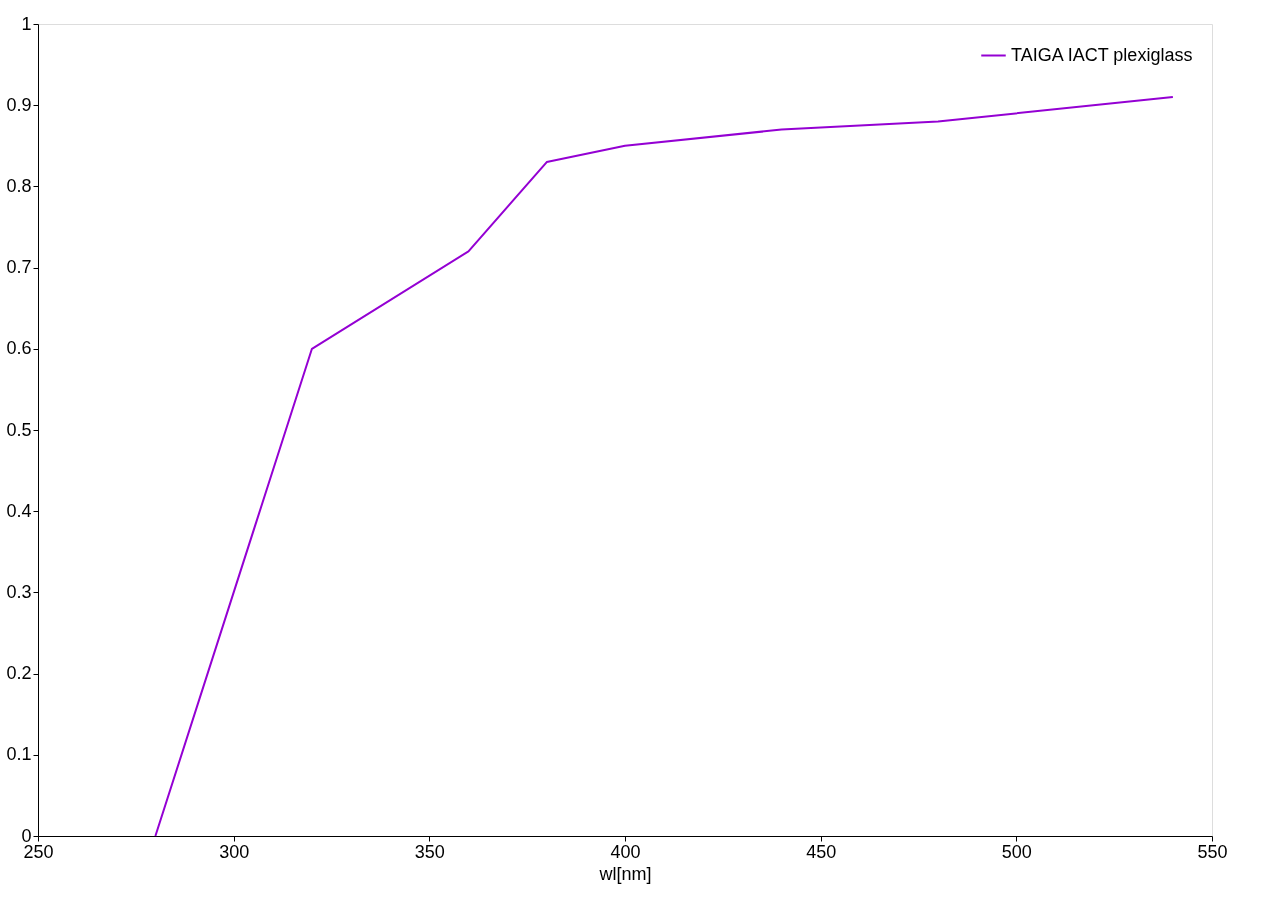 This screenshot has height=909, width=1265. Describe the element at coordinates (19, 754) in the screenshot. I see `y-tick-label: 0.1` at that location.